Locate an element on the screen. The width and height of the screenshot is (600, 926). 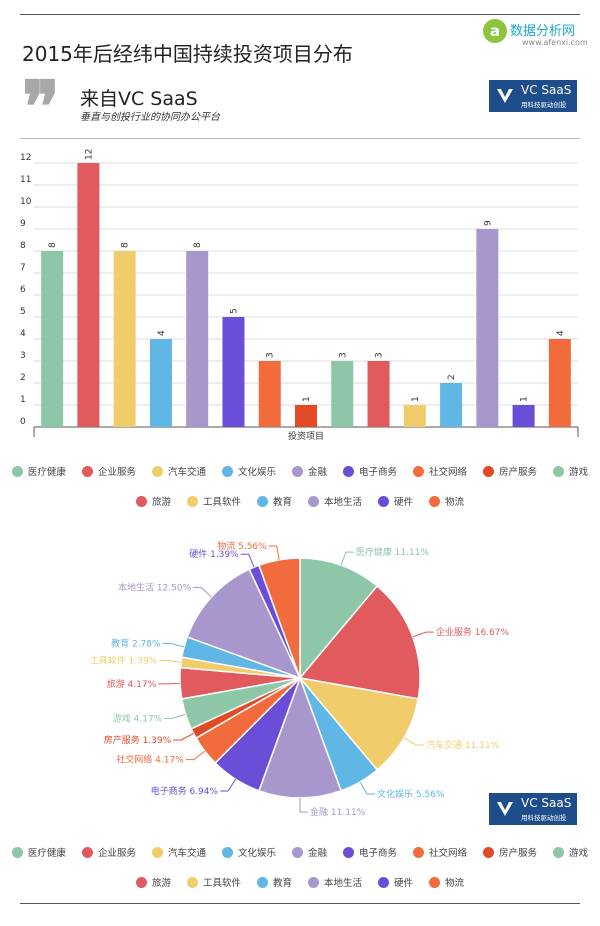
y-tick-label: 11 is located at coordinates (25, 180).